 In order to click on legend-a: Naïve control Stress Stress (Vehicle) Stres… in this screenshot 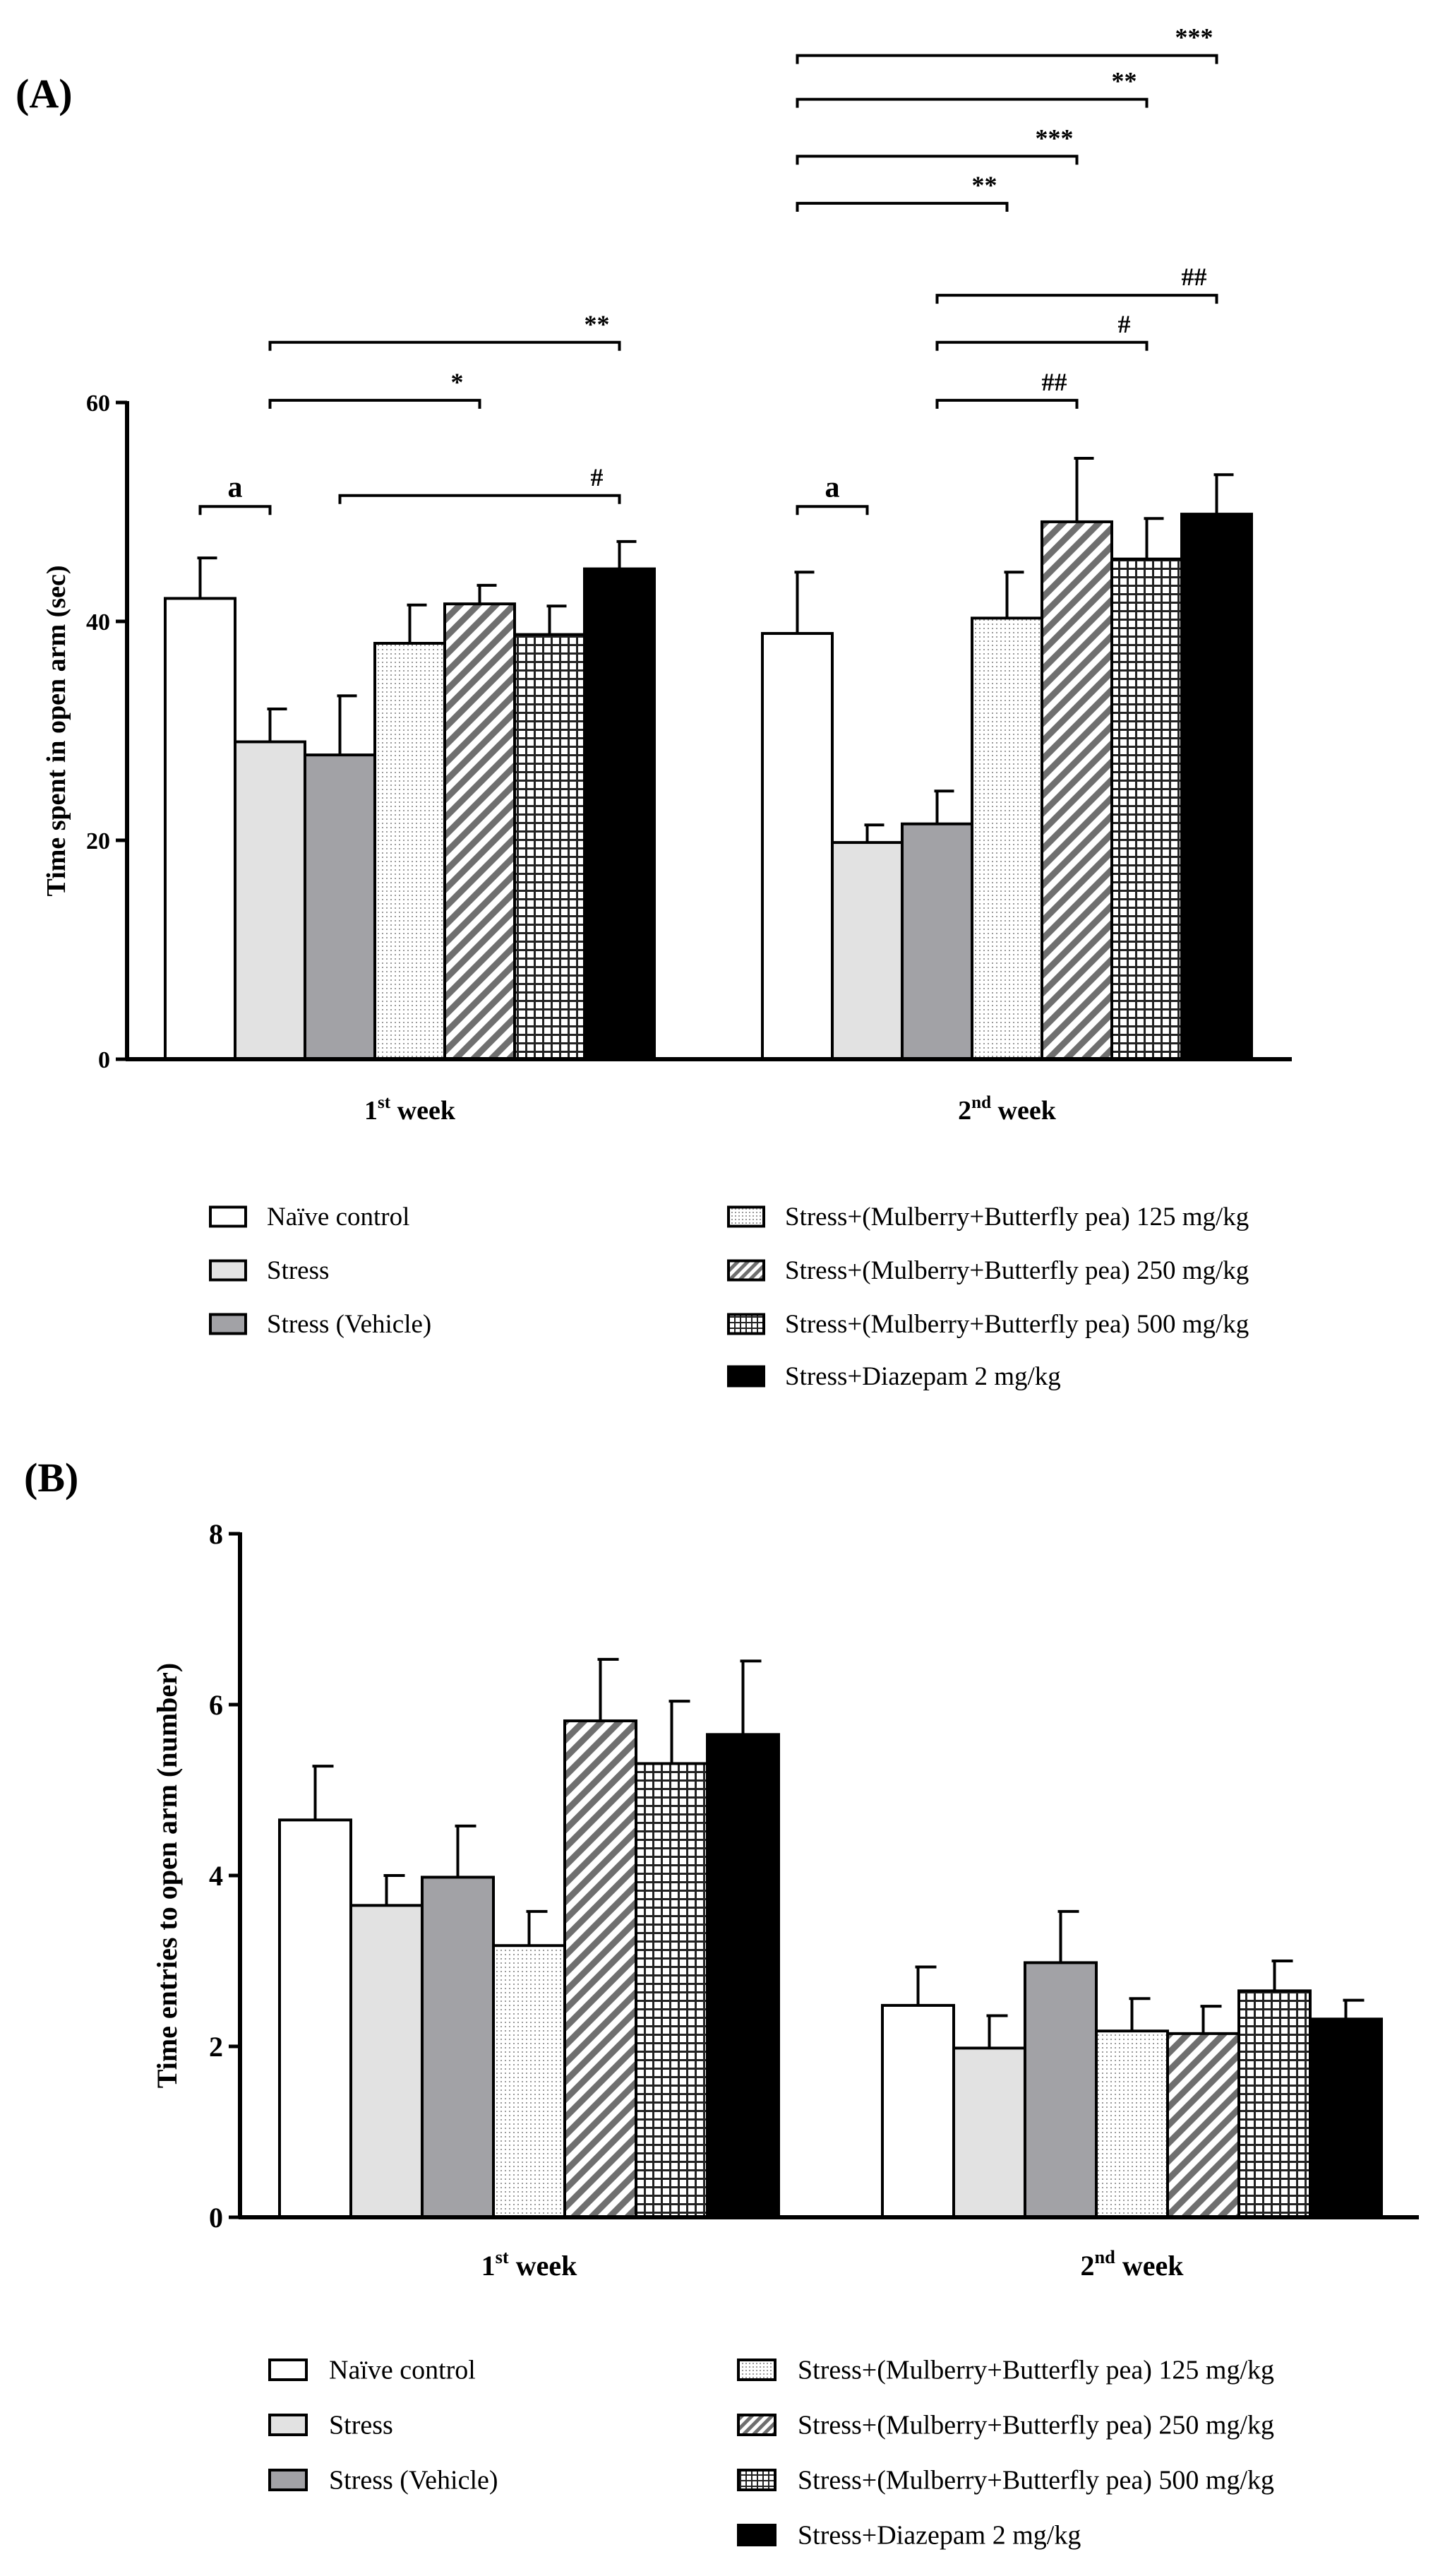, I will do `click(729, 1297)`.